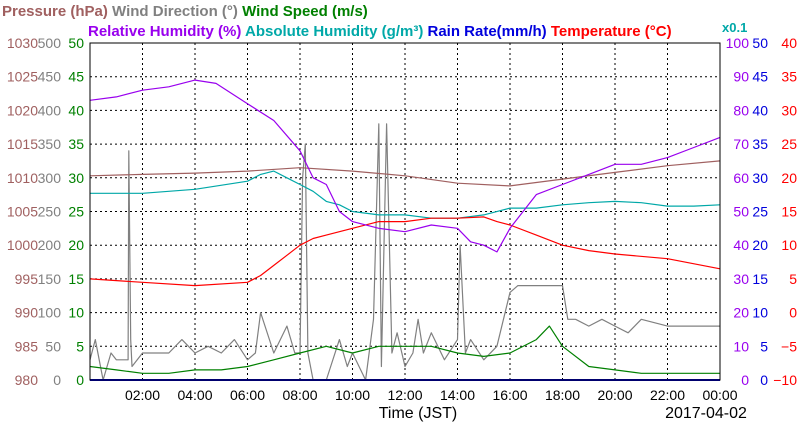  I want to click on humidity-tick-label: 0, so click(745, 380).